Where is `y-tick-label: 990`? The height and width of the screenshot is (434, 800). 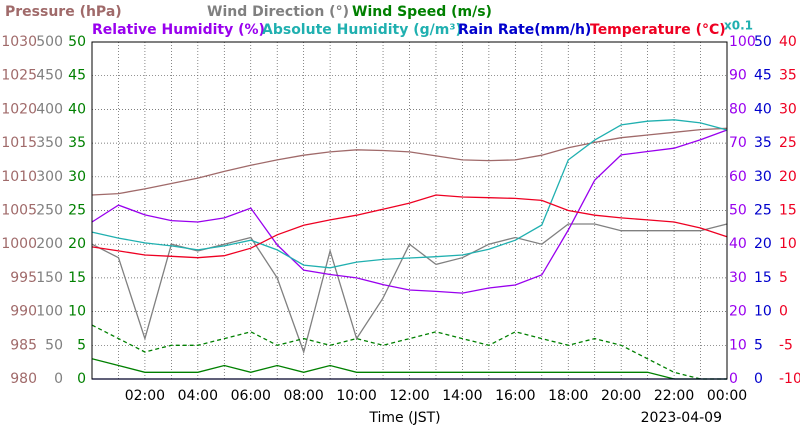 y-tick-label: 990 is located at coordinates (23, 312).